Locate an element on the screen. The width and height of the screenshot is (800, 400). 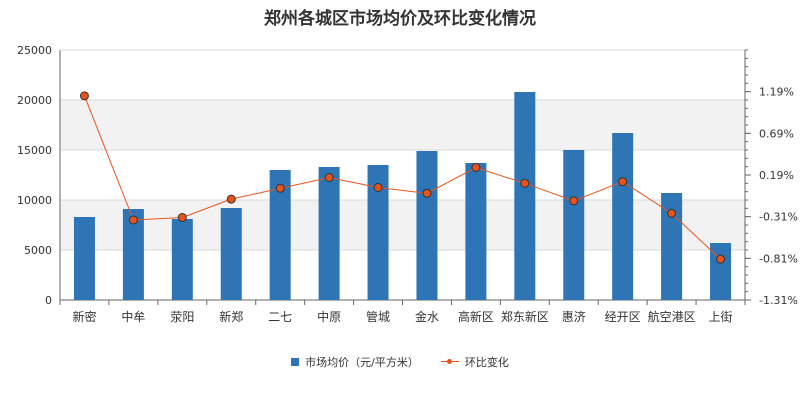
line-point-金水 is located at coordinates (427, 193).